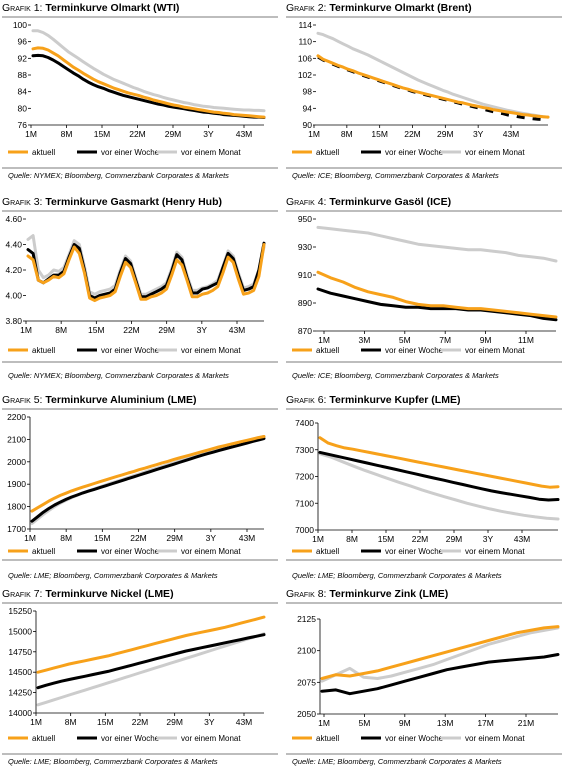 The width and height of the screenshot is (562, 777). Describe the element at coordinates (387, 594) in the screenshot. I see `title-main: Terminkurve Zink (LME)` at that location.